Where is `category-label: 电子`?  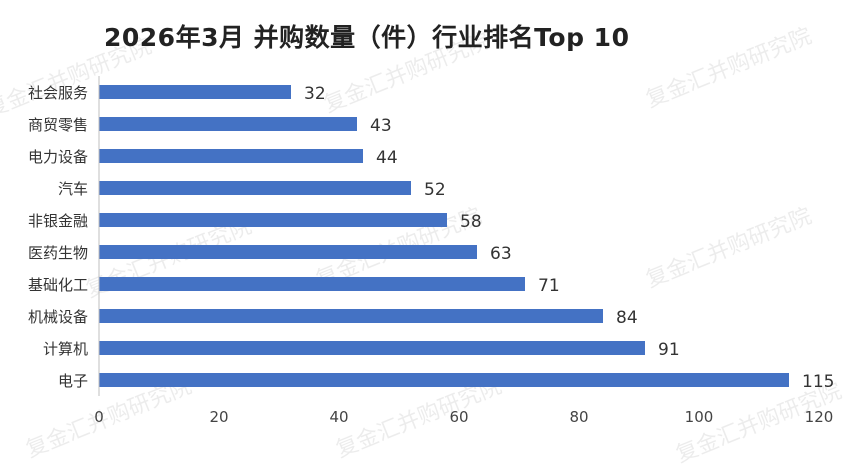
category-label: 电子 is located at coordinates (73, 381).